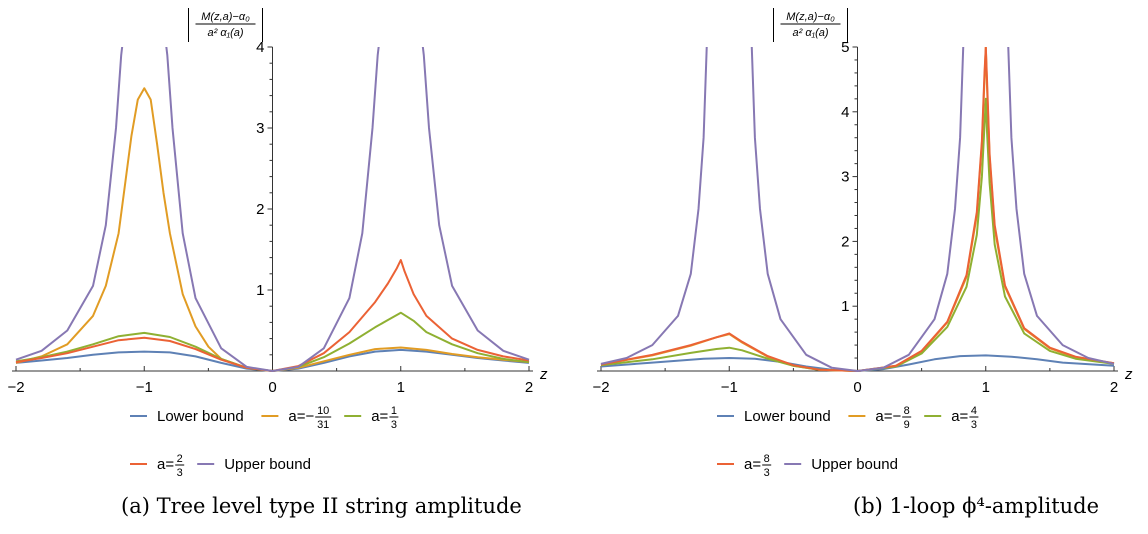  What do you see at coordinates (323, 425) in the screenshot?
I see `legend-frac-den: 31` at bounding box center [323, 425].